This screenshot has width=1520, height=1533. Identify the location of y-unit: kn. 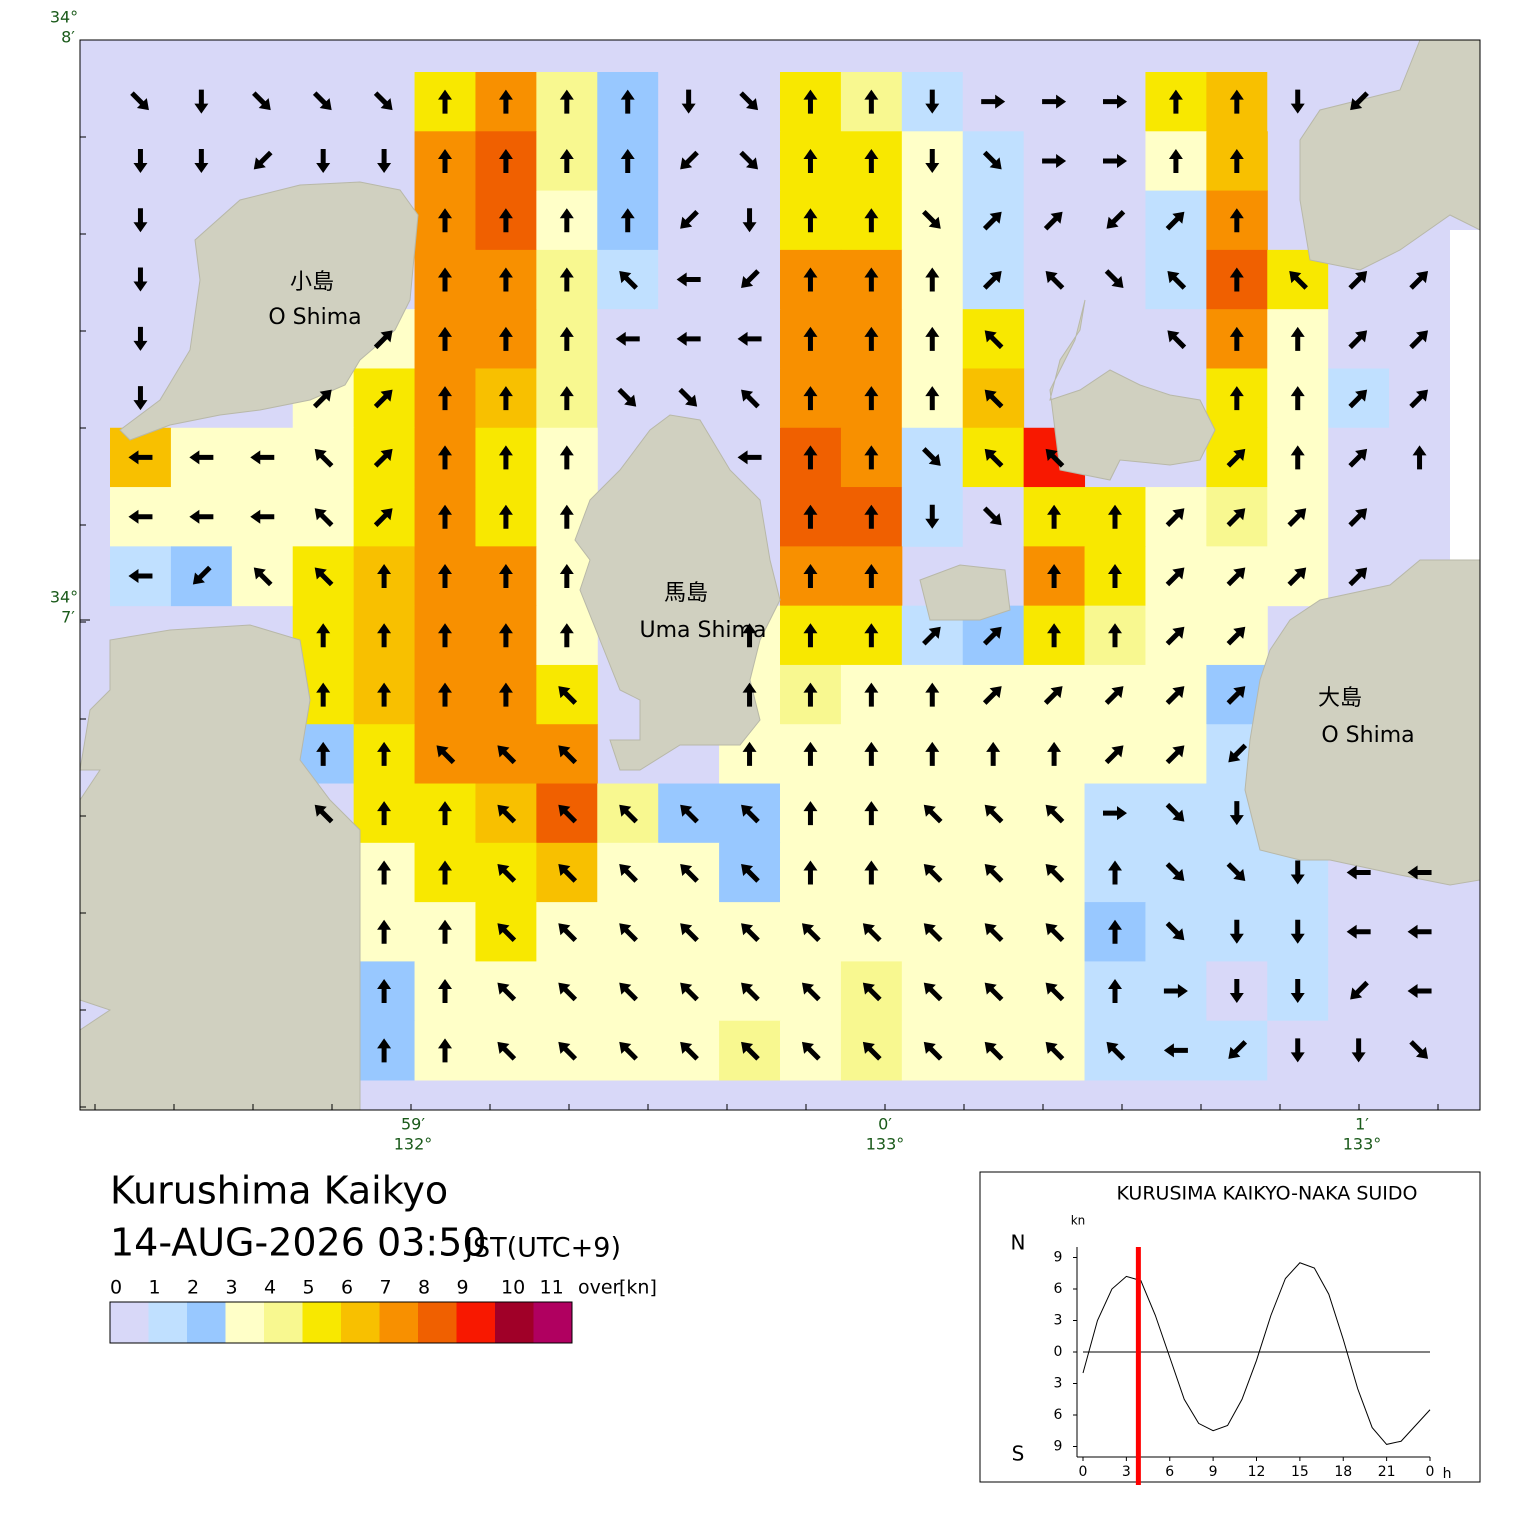
(1078, 1221).